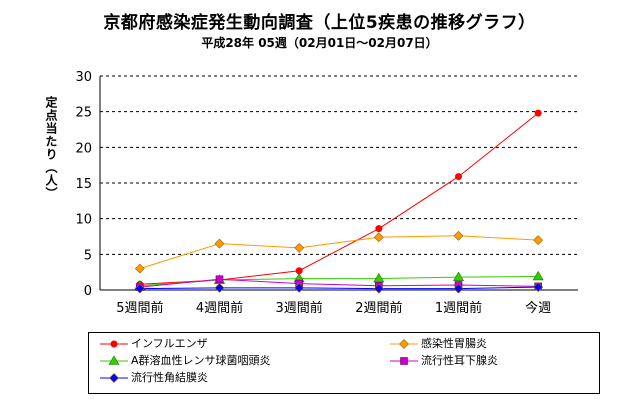  I want to click on chart-subtitle: 平成28年 05週（02月01日〜02月07日）, so click(319, 43).